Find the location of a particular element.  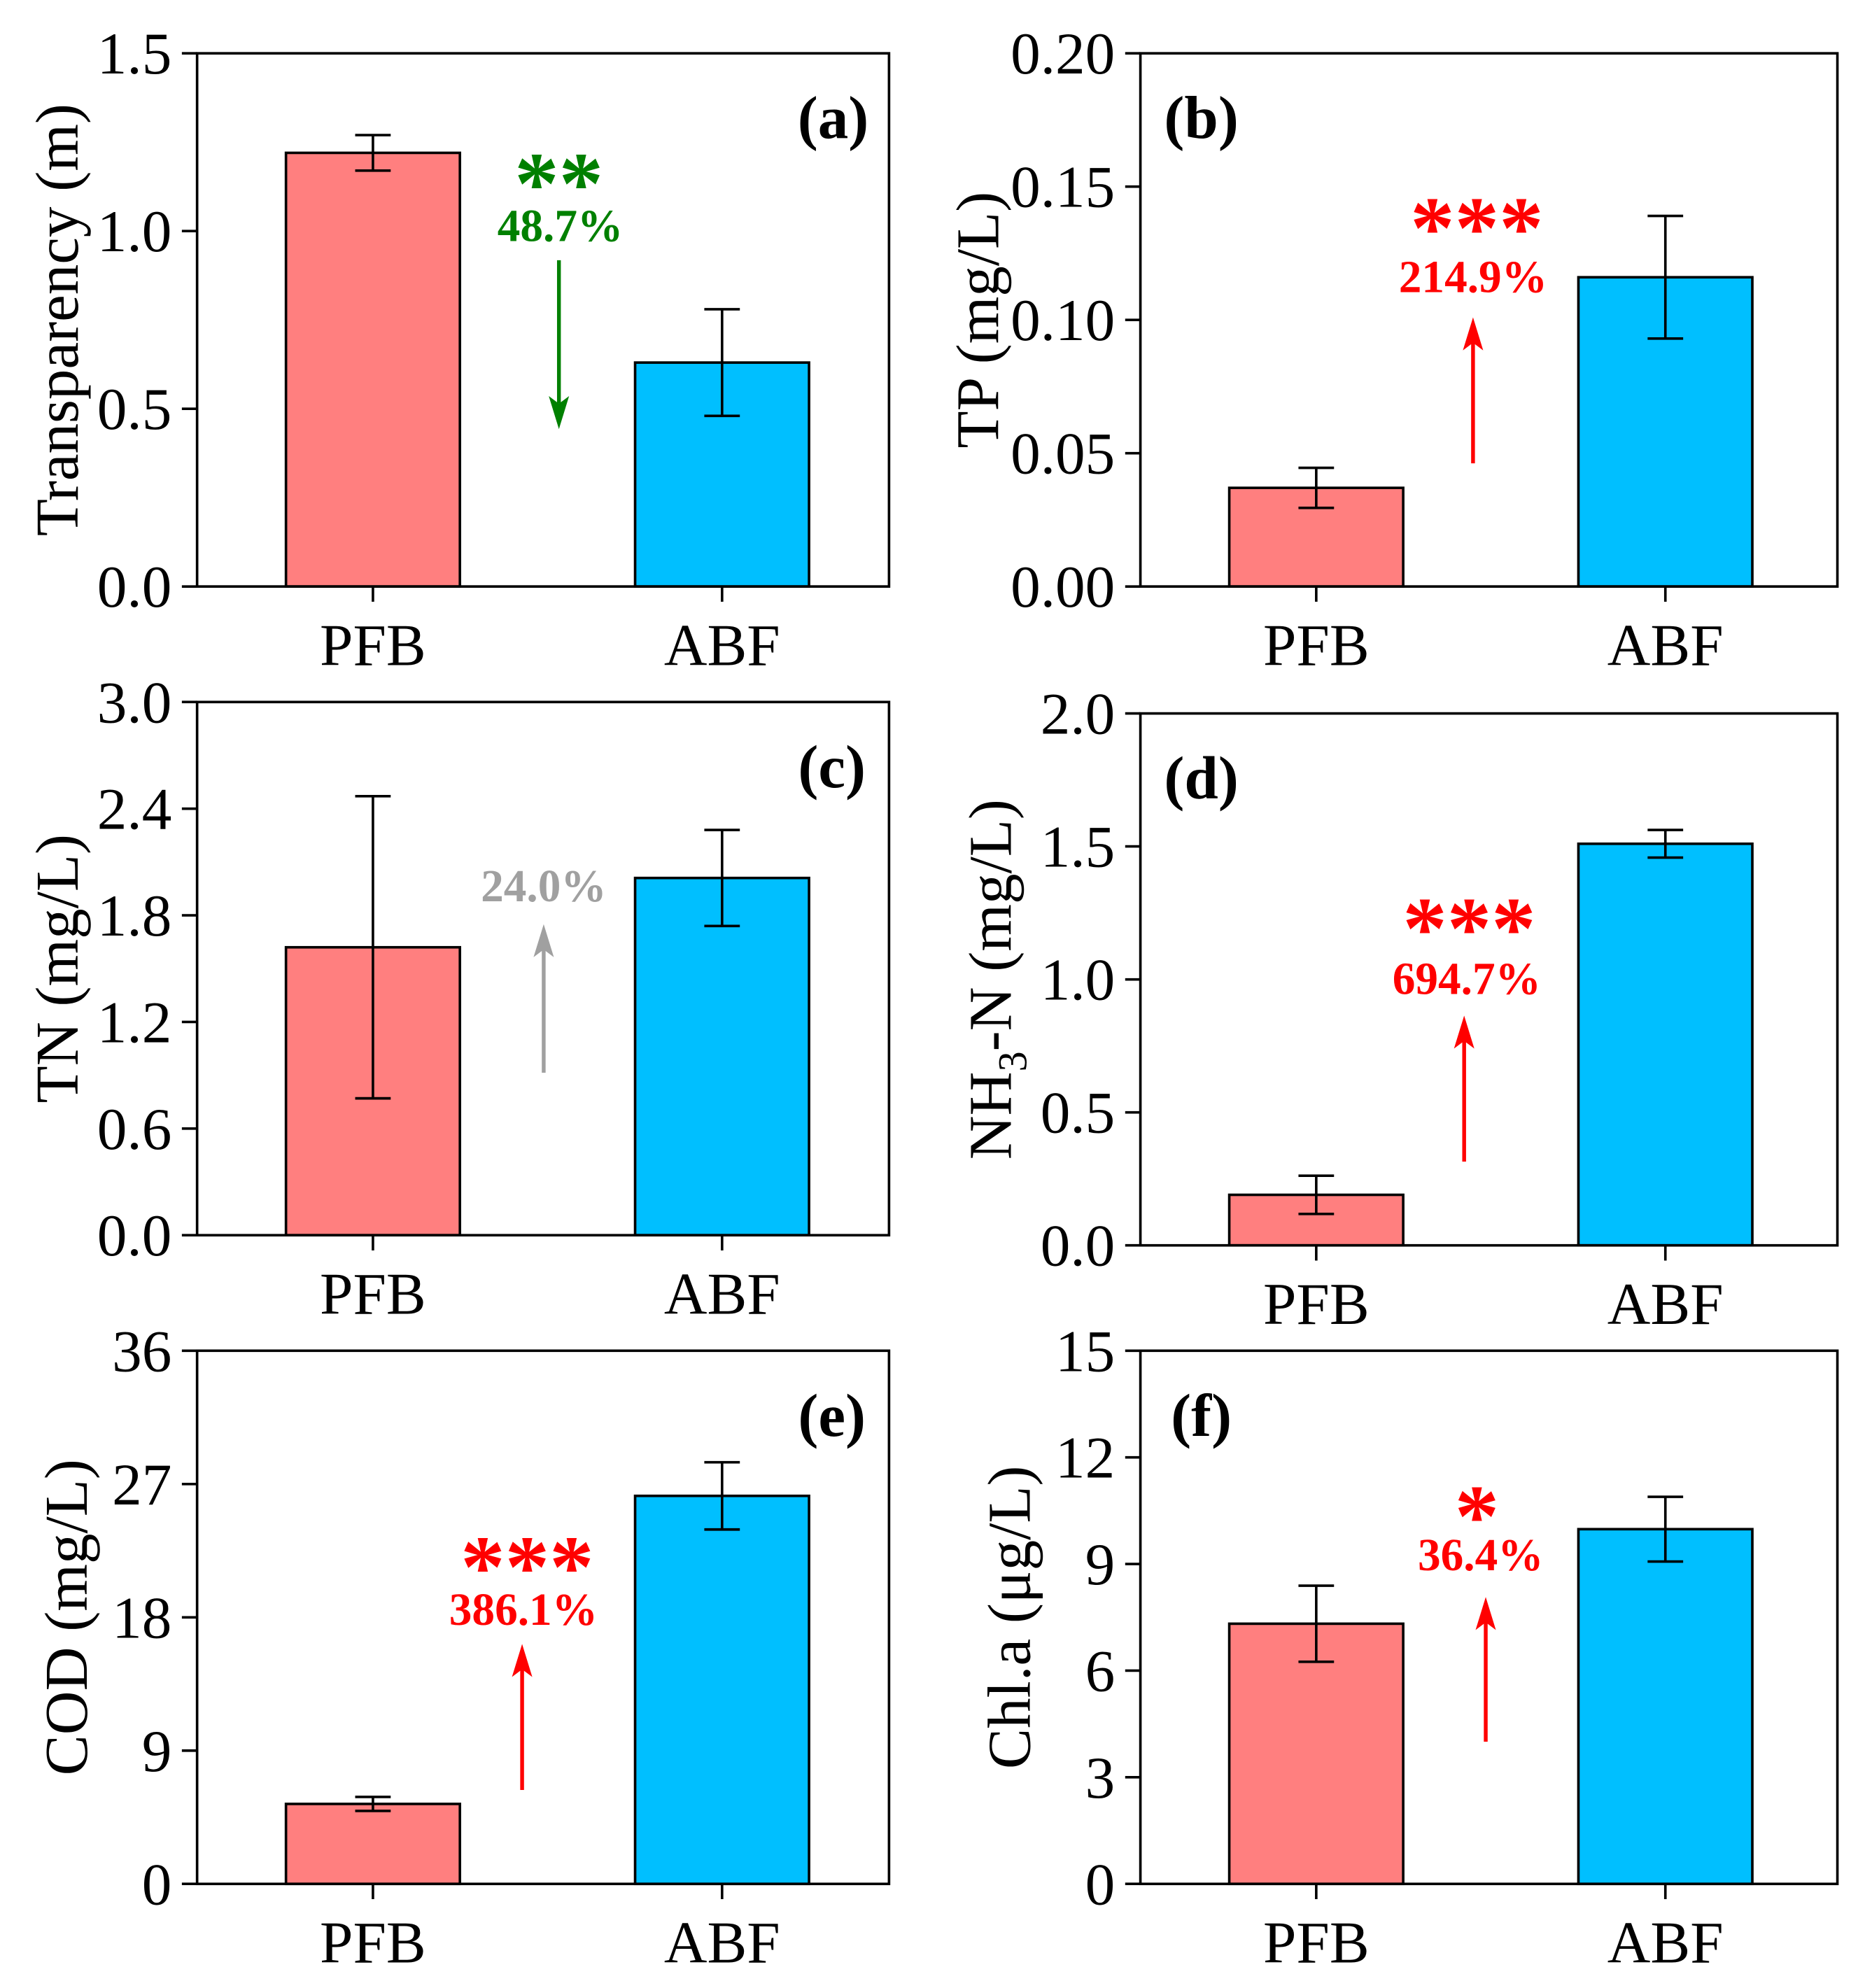

y-tick-label: 1.0 is located at coordinates (134, 232).